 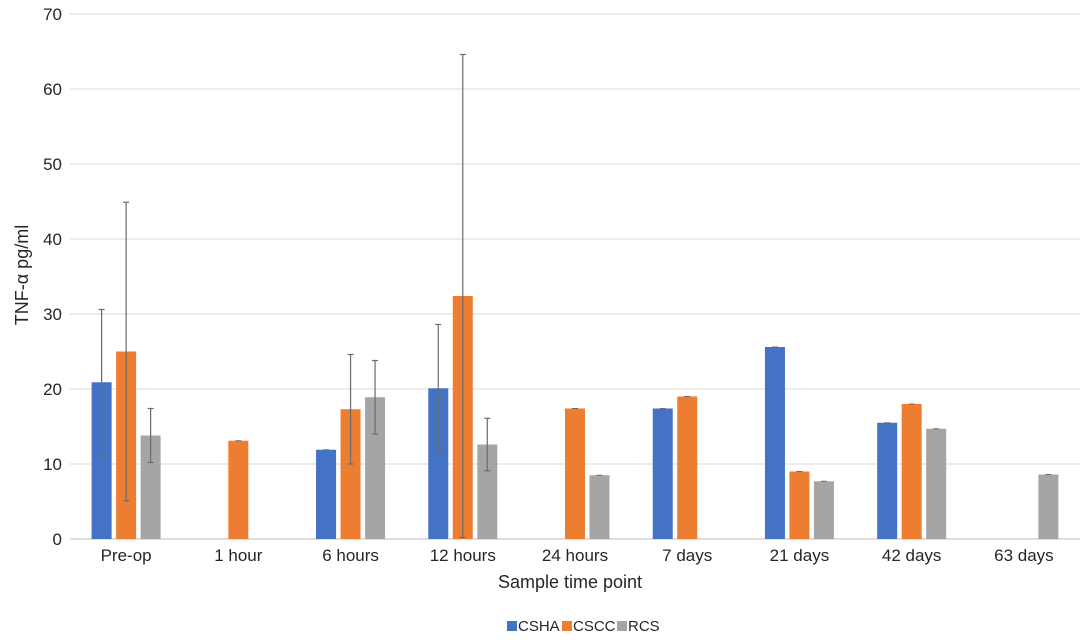 I want to click on y-tick-label: 70, so click(x=52, y=14).